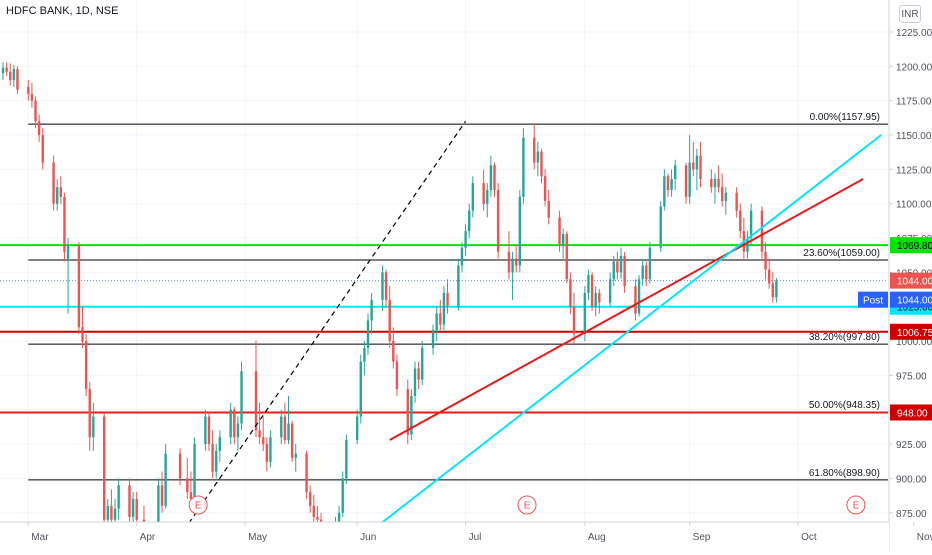  What do you see at coordinates (914, 282) in the screenshot?
I see `current-price-label-text: 1044.00` at bounding box center [914, 282].